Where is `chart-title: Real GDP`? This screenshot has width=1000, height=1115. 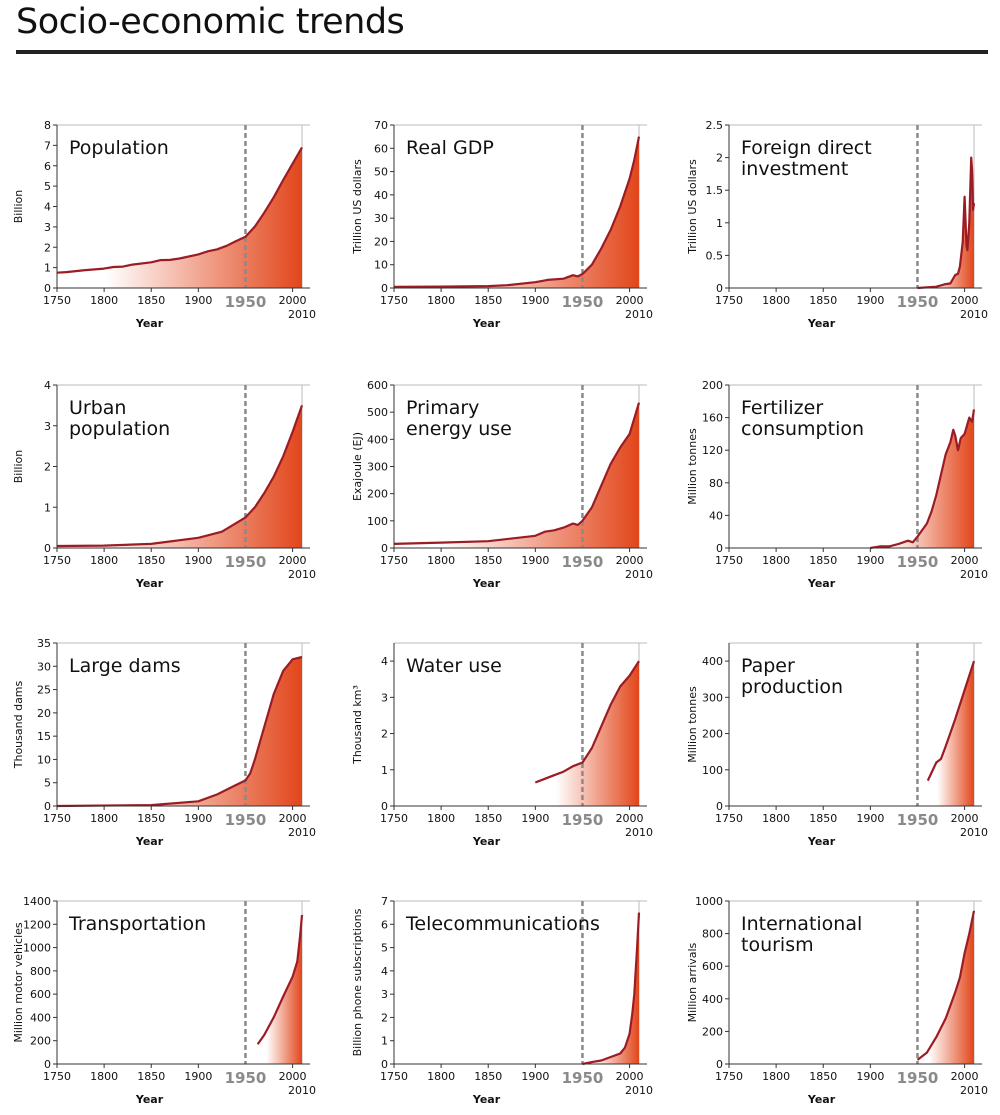 chart-title: Real GDP is located at coordinates (450, 148).